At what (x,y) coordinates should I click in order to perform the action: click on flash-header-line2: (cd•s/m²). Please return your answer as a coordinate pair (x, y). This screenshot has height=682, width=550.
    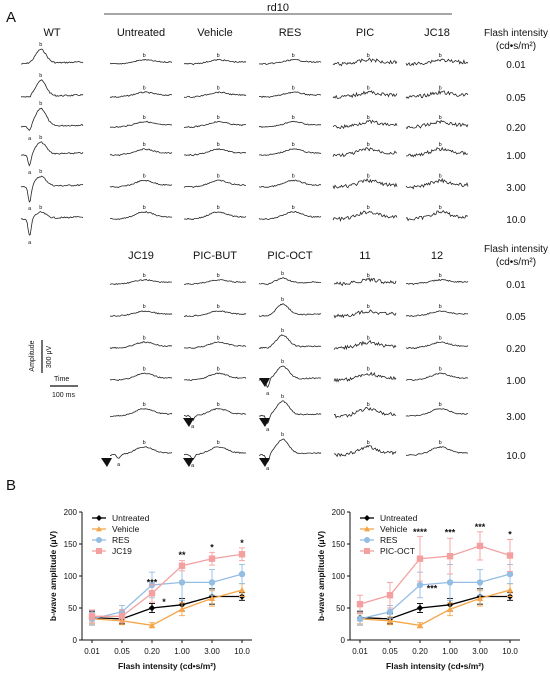
    Looking at the image, I should click on (516, 46).